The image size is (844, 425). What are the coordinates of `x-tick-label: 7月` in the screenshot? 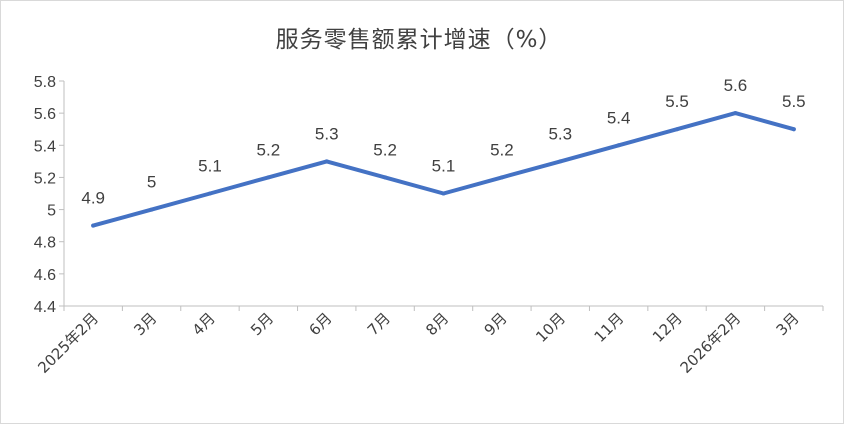 It's located at (379, 324).